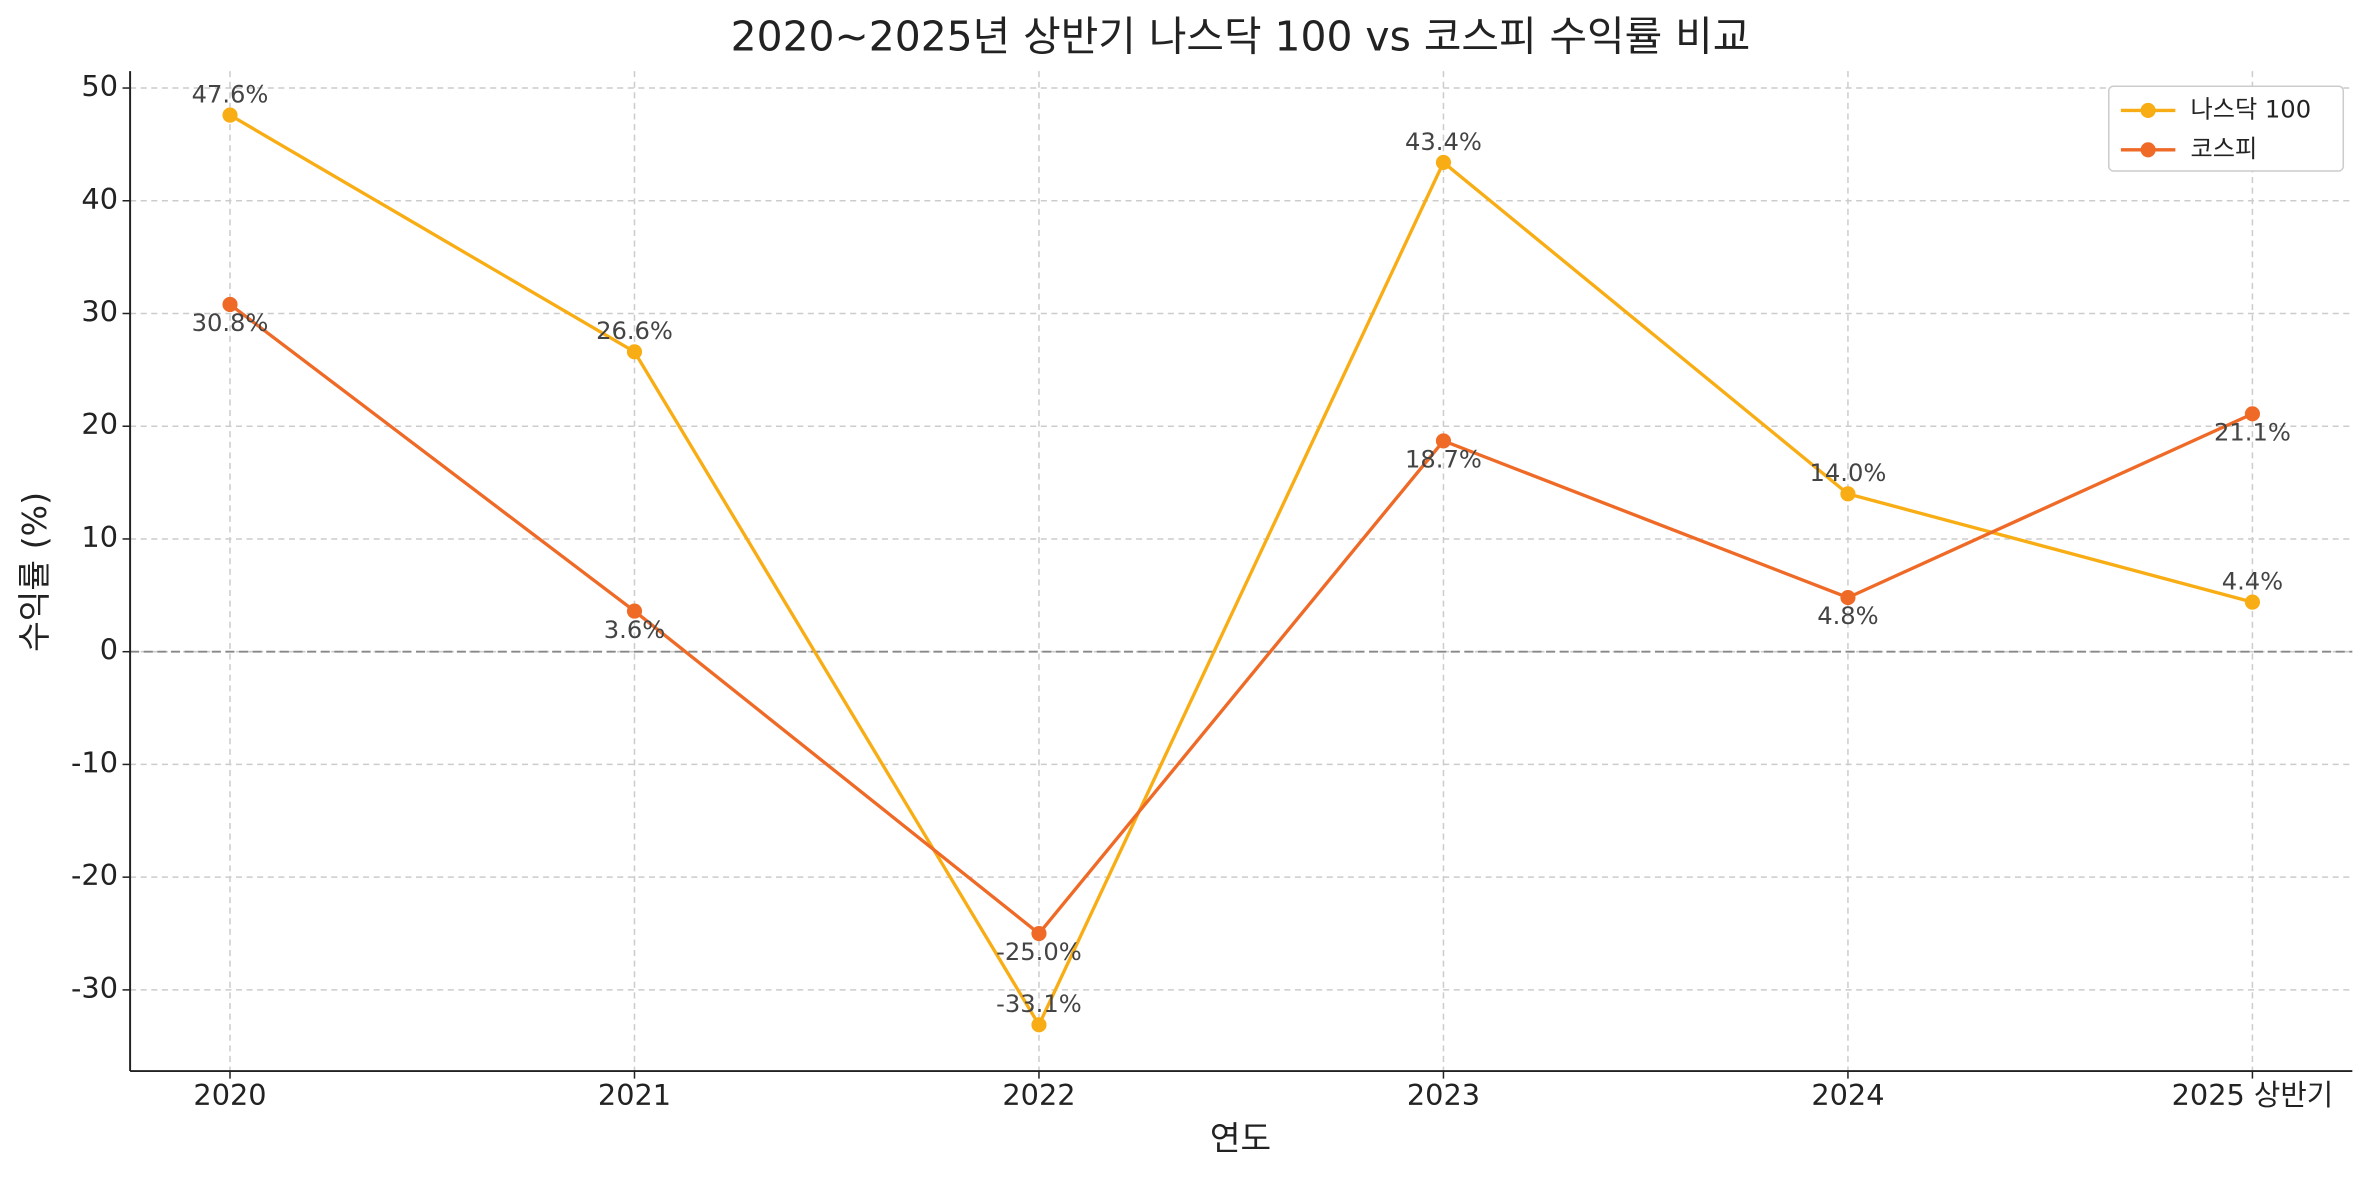 The image size is (2372, 1180). I want to click on y-tick-label: 20, so click(99, 424).